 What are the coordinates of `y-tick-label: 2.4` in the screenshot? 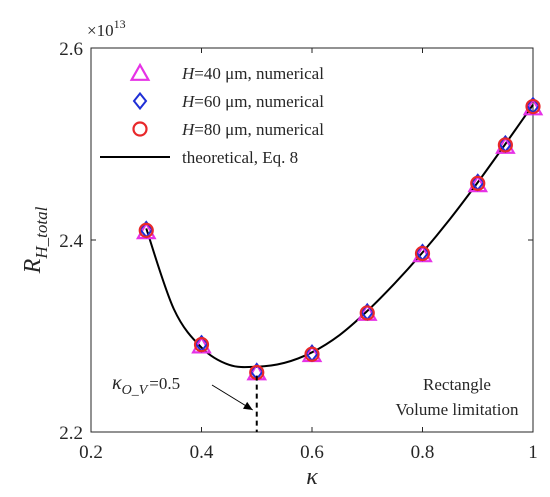 It's located at (71, 241).